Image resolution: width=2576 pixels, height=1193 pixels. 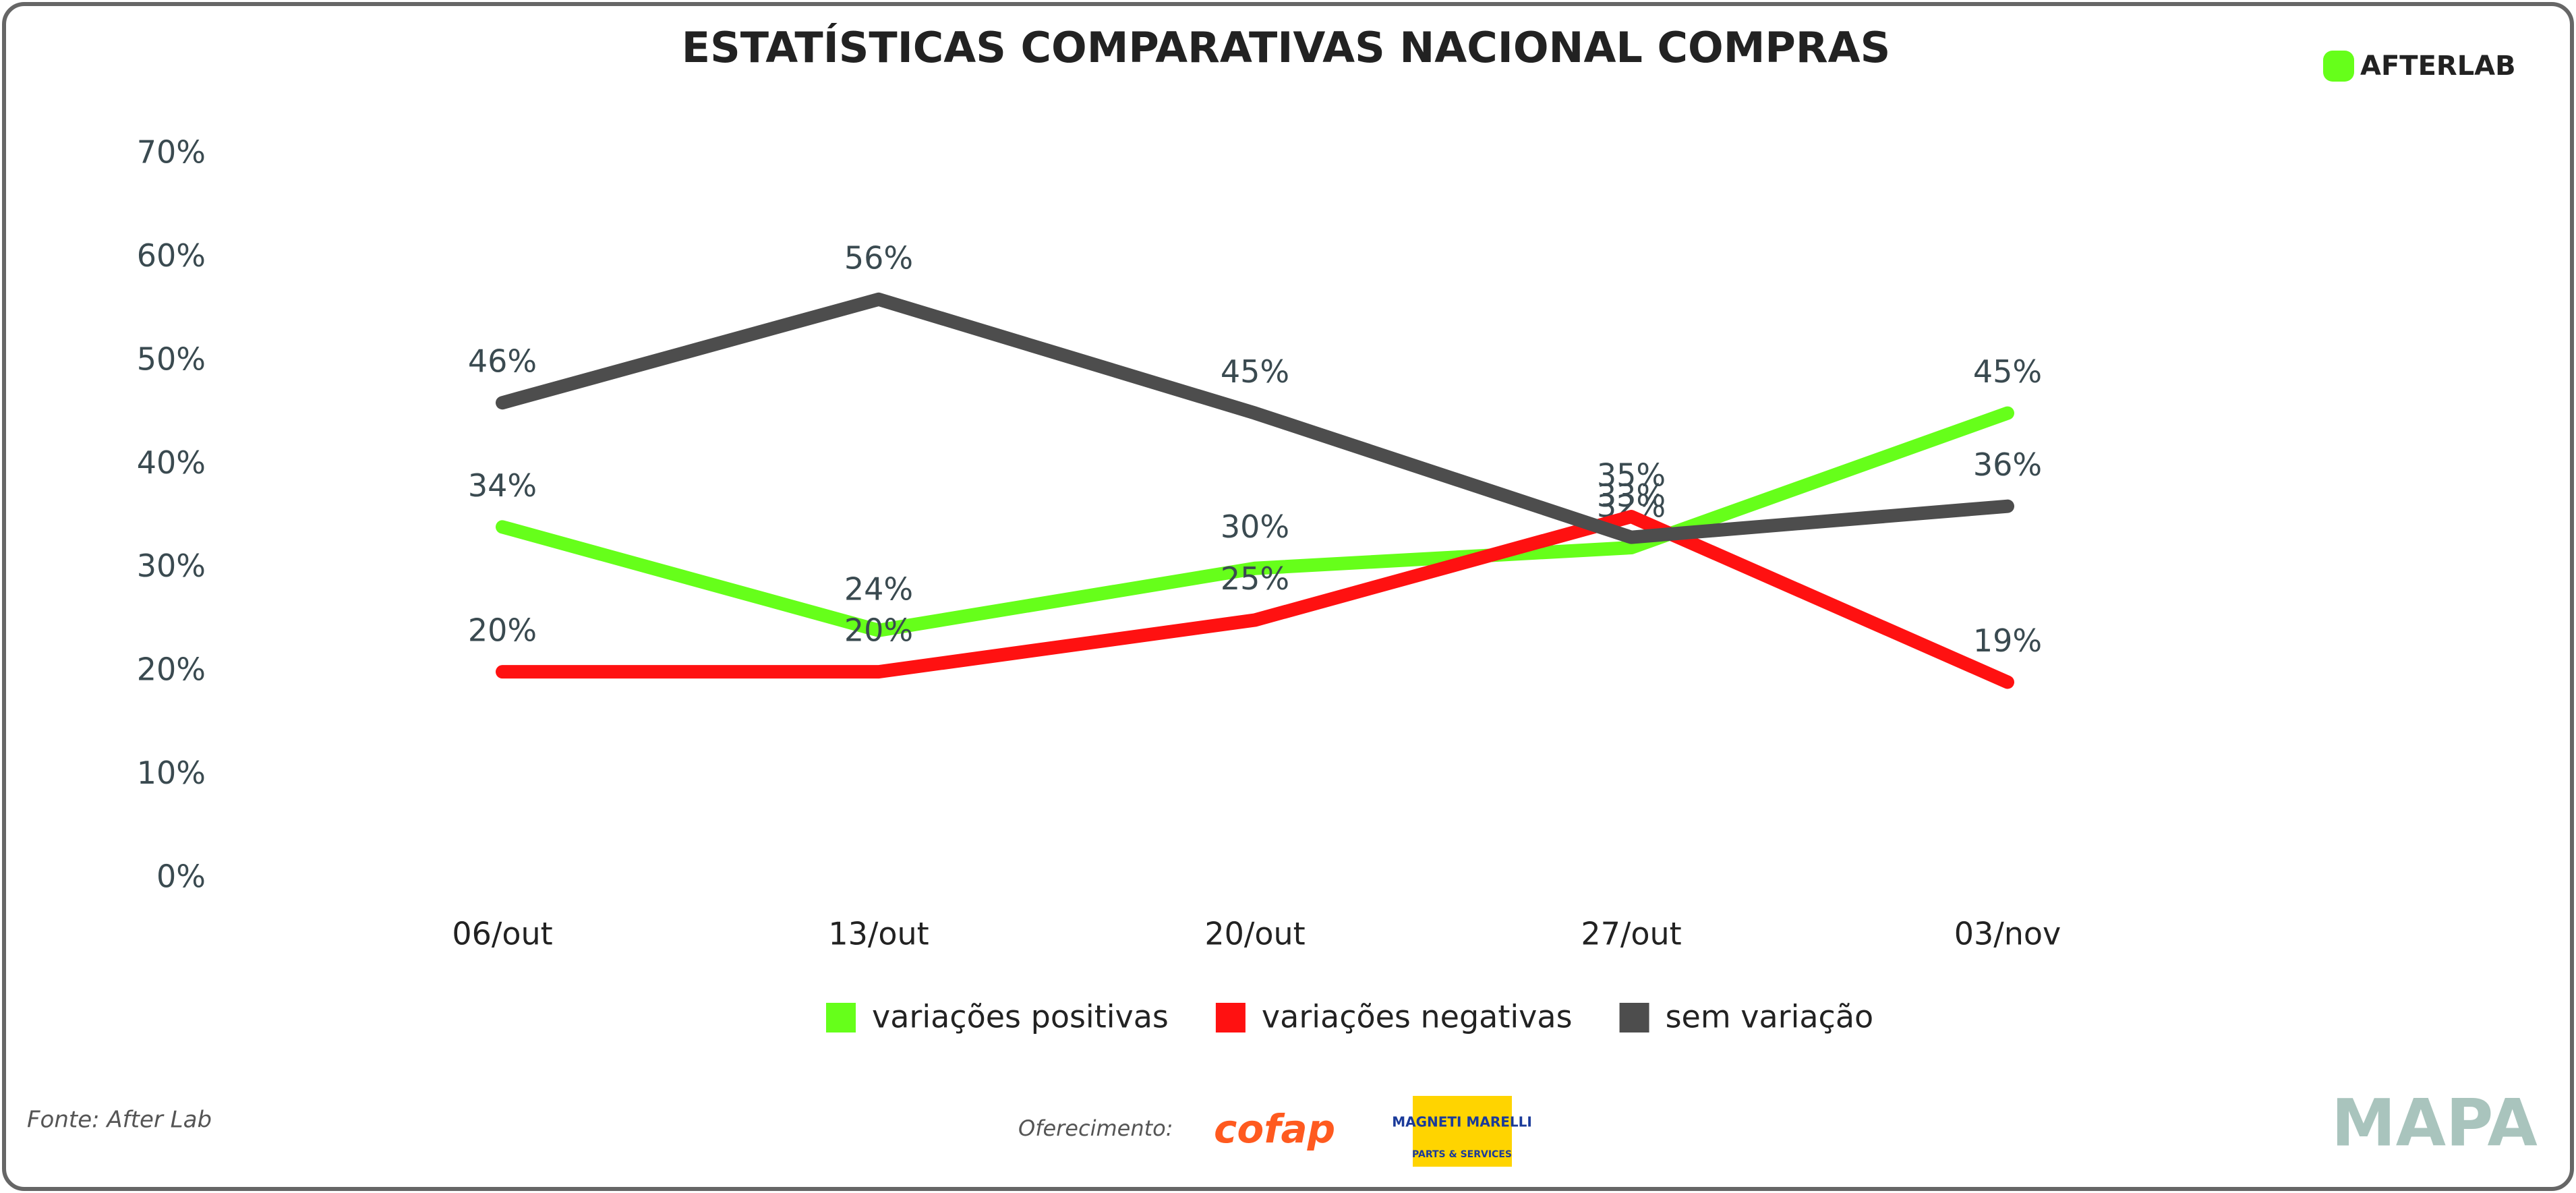 What do you see at coordinates (1021, 1017) in the screenshot?
I see `legend-label: variações positivas` at bounding box center [1021, 1017].